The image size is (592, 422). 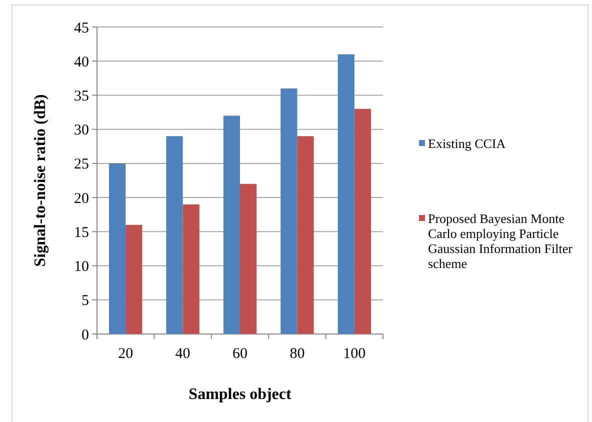 I want to click on x-tick-label: 40, so click(x=182, y=354).